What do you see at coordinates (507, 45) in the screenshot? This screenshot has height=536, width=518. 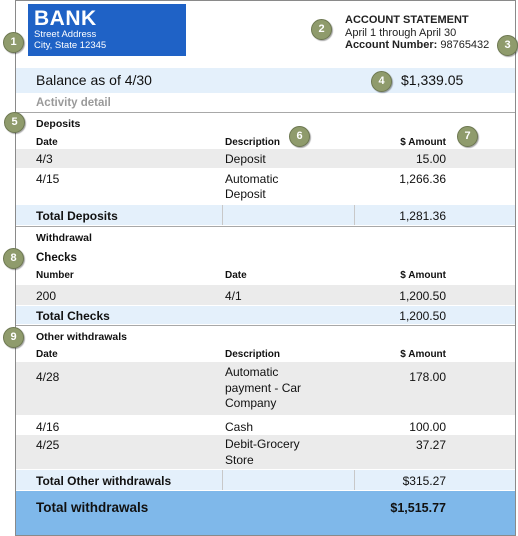 I see `callout-badge-3: 3` at bounding box center [507, 45].